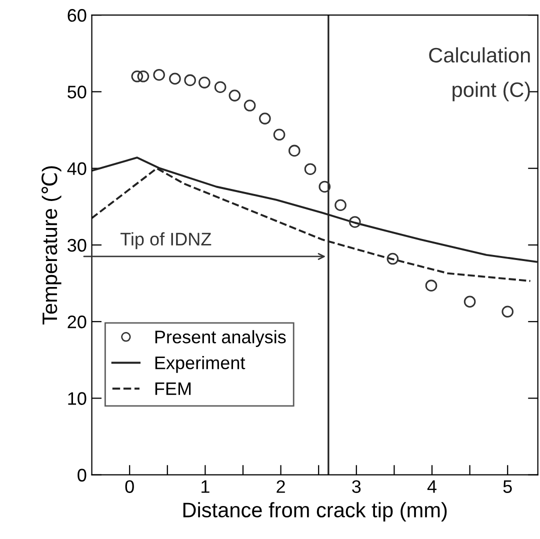 This screenshot has width=540, height=539. Describe the element at coordinates (77, 245) in the screenshot. I see `y-tick-label: 30` at that location.